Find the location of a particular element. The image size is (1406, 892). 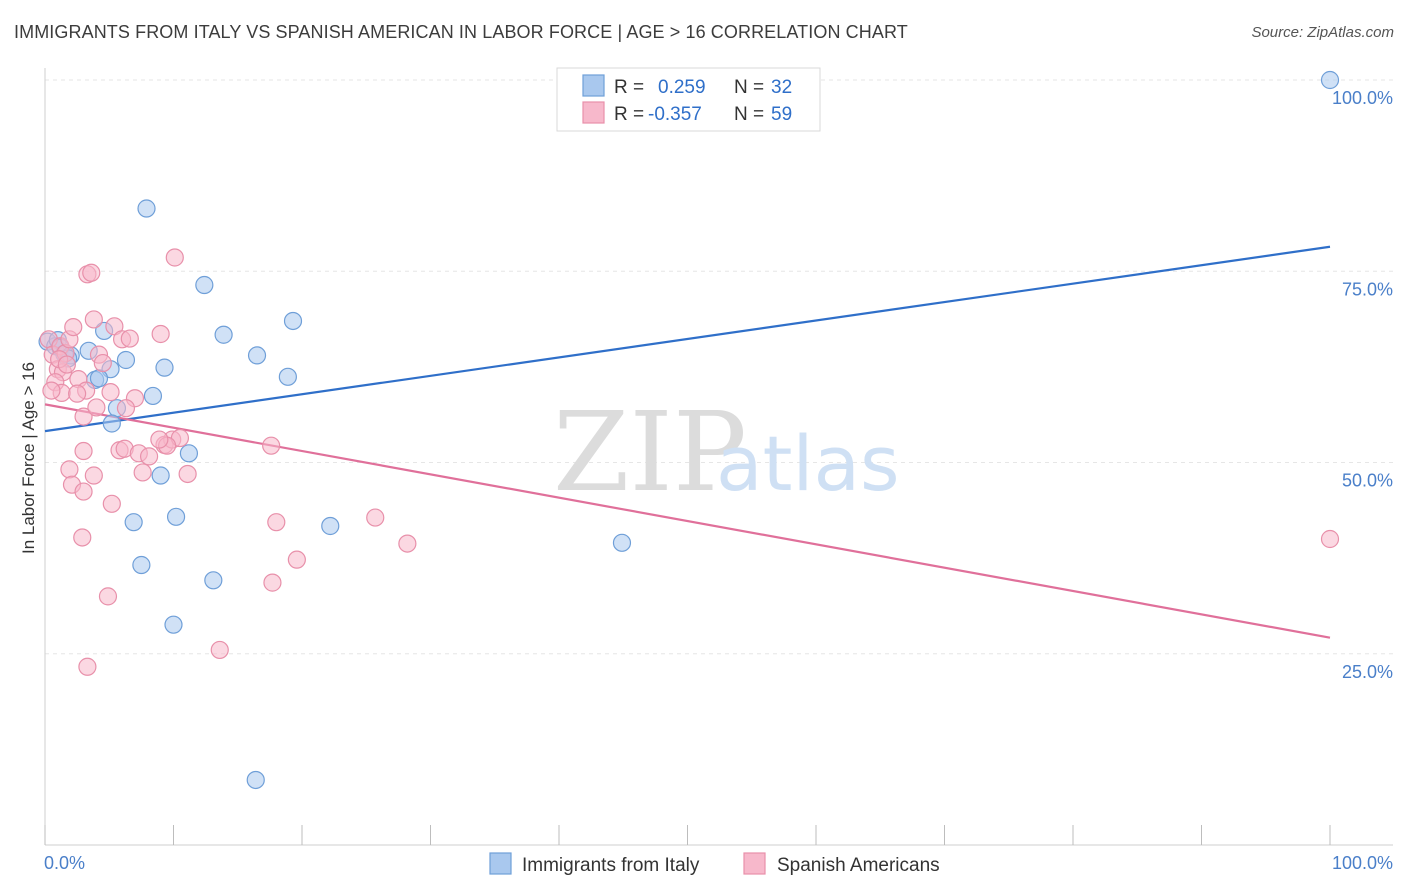

x-tick-labels: 0.0% 100.0% is located at coordinates (718, 863).